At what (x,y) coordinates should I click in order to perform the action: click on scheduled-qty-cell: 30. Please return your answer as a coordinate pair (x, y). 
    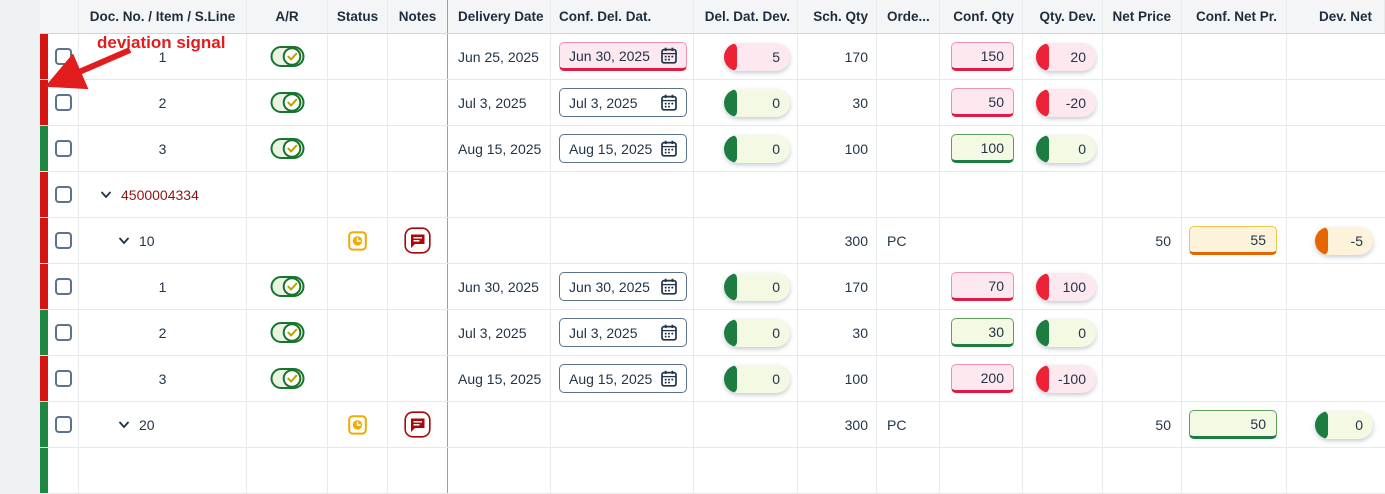
    Looking at the image, I should click on (837, 332).